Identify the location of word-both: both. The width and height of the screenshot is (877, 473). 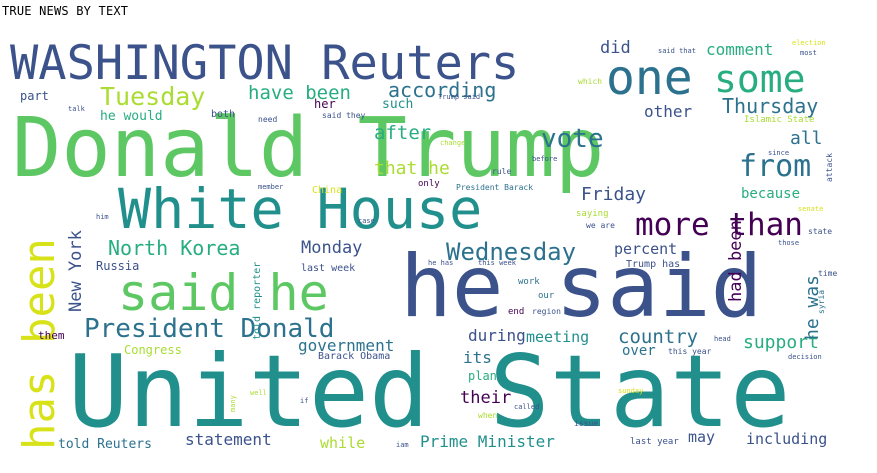
(223, 114).